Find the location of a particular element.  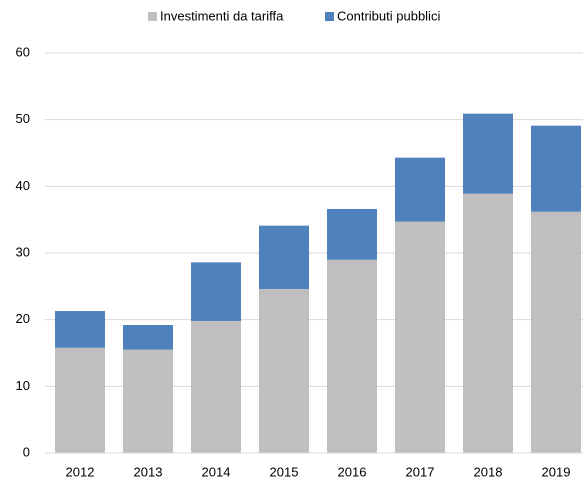

x-tick-label: 2018 is located at coordinates (488, 471).